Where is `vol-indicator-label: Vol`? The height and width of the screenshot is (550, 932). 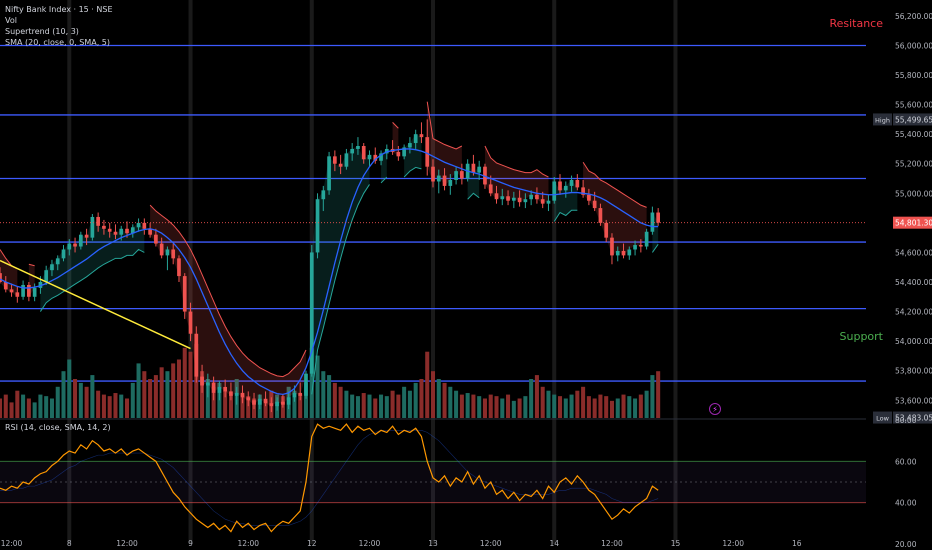
vol-indicator-label: Vol is located at coordinates (11, 20).